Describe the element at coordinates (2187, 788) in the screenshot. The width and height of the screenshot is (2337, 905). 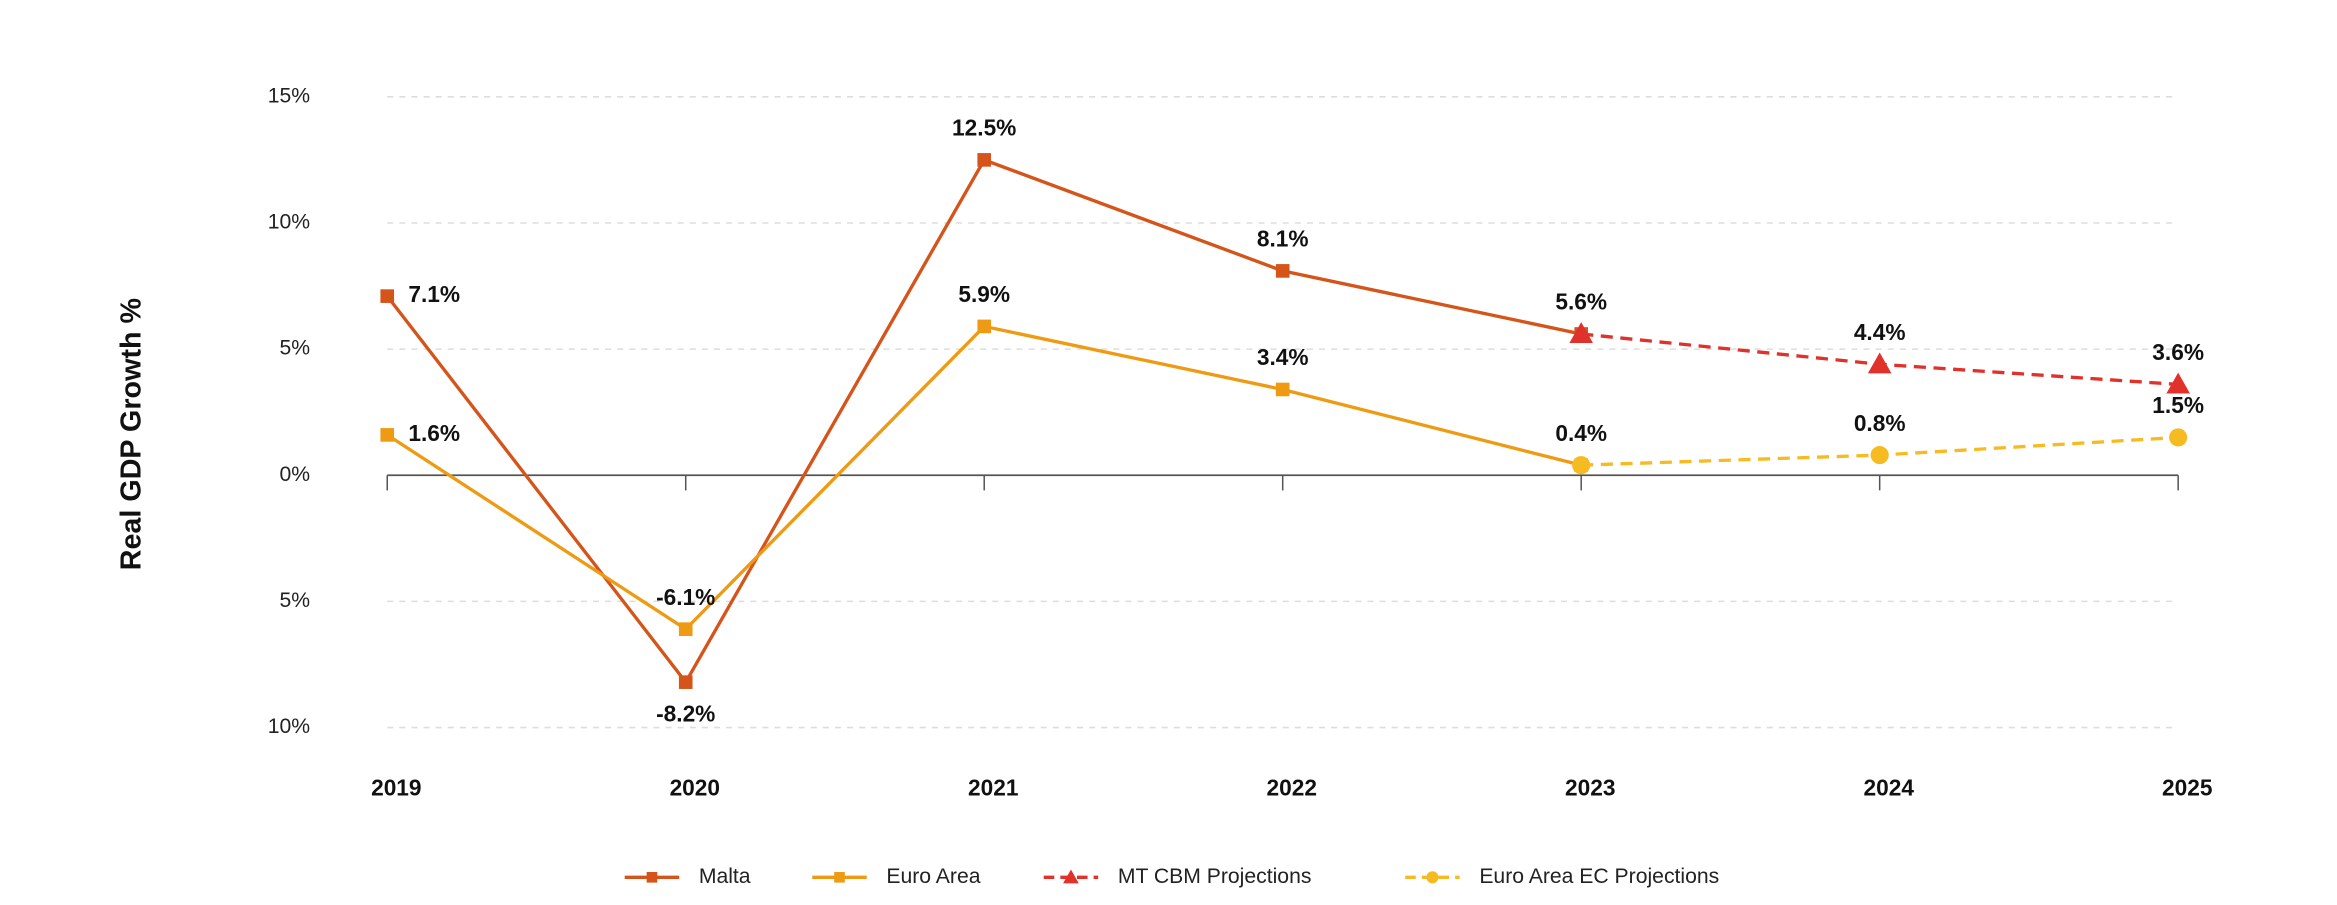
I see `x-tick-label: 2025` at that location.